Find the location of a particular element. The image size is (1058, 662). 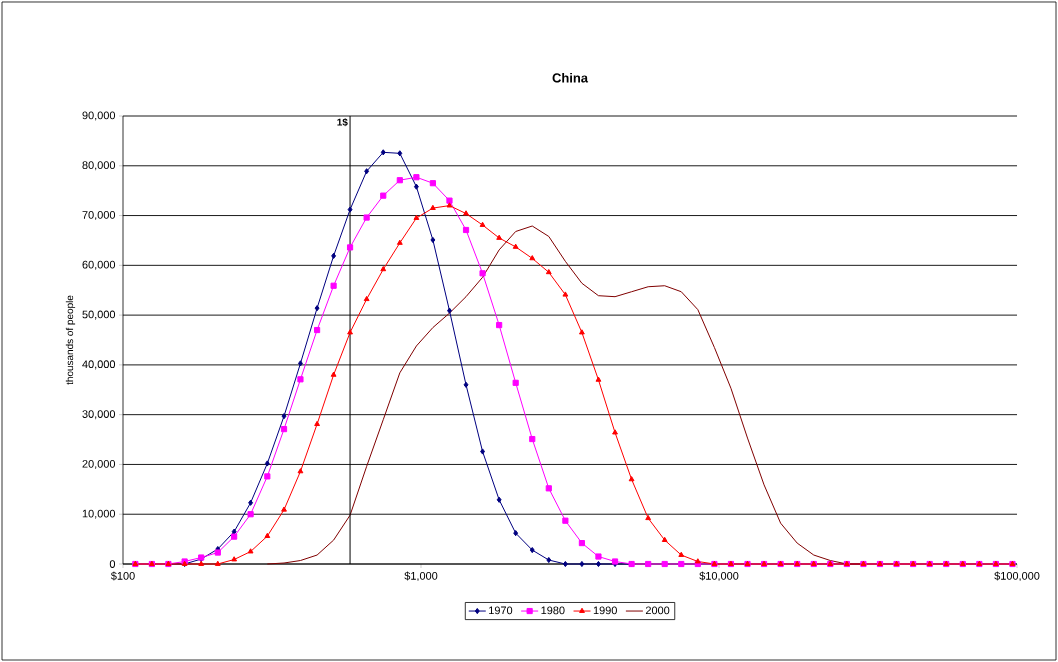

y-tick-label: 40,000 is located at coordinates (99, 365).